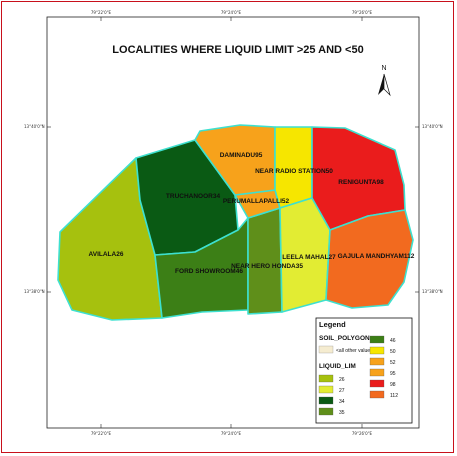 The width and height of the screenshot is (457, 456). I want to click on region-label: GAJULA MANDHYAM112, so click(376, 256).